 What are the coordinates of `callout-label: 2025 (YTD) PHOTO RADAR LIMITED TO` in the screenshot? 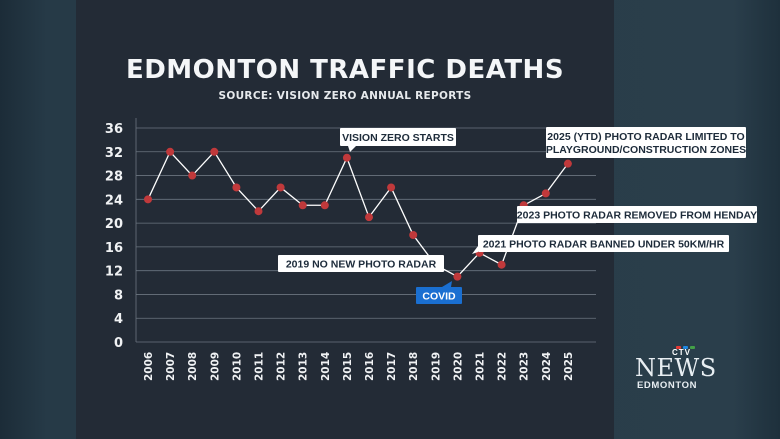 It's located at (645, 137).